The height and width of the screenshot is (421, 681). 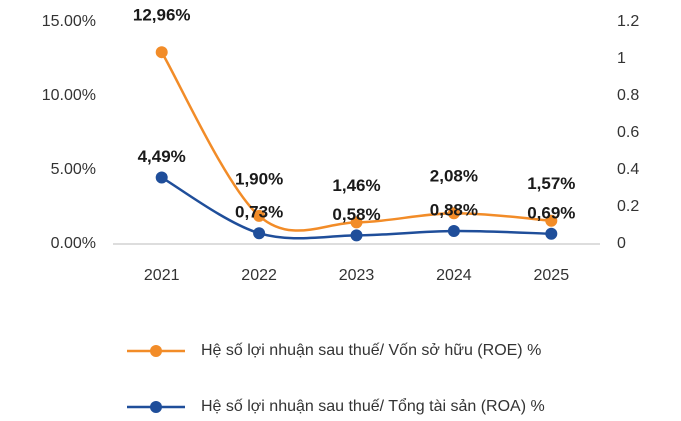 I want to click on y-tick-label: 10.00%, so click(x=69, y=95).